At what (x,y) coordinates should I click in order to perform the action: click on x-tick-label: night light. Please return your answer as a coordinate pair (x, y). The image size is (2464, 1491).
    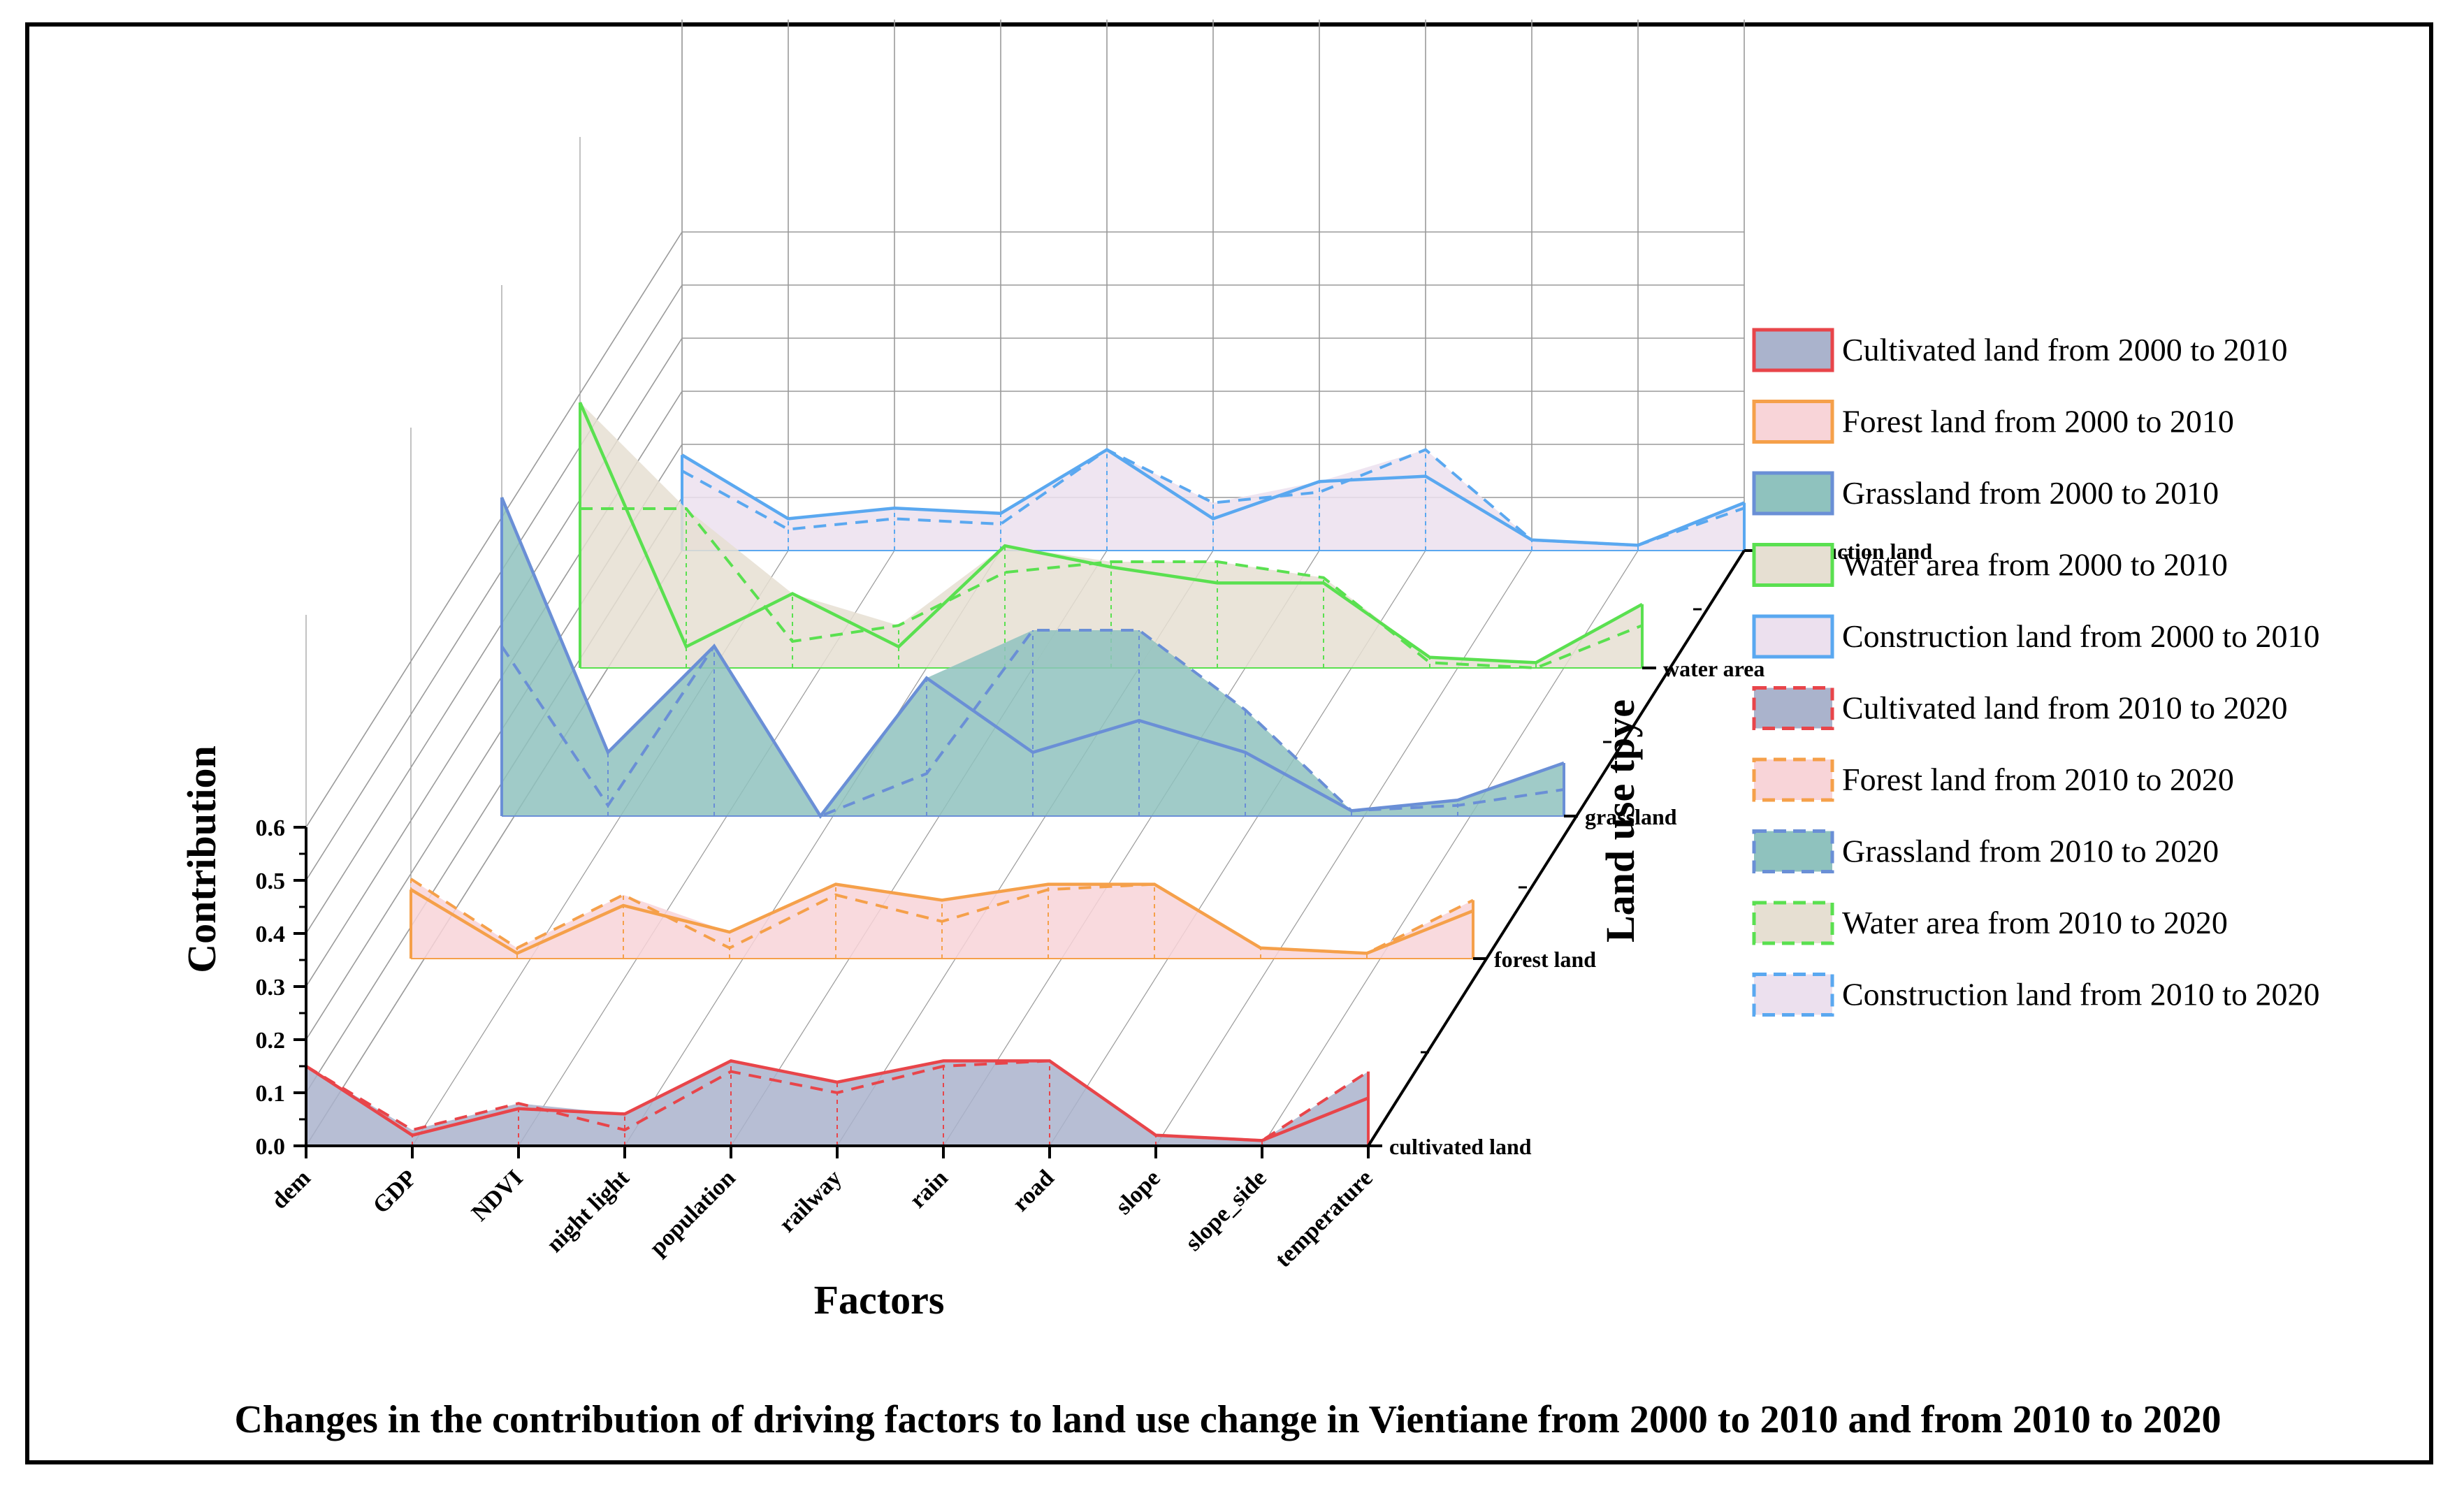
    Looking at the image, I should click on (588, 1212).